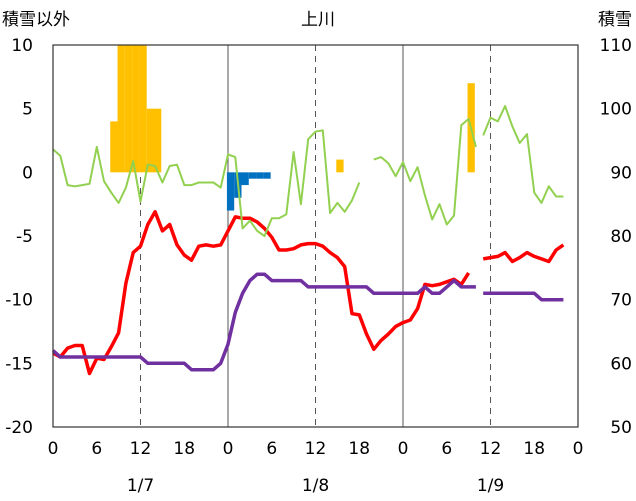  I want to click on right-tick-label: 90, so click(621, 173).